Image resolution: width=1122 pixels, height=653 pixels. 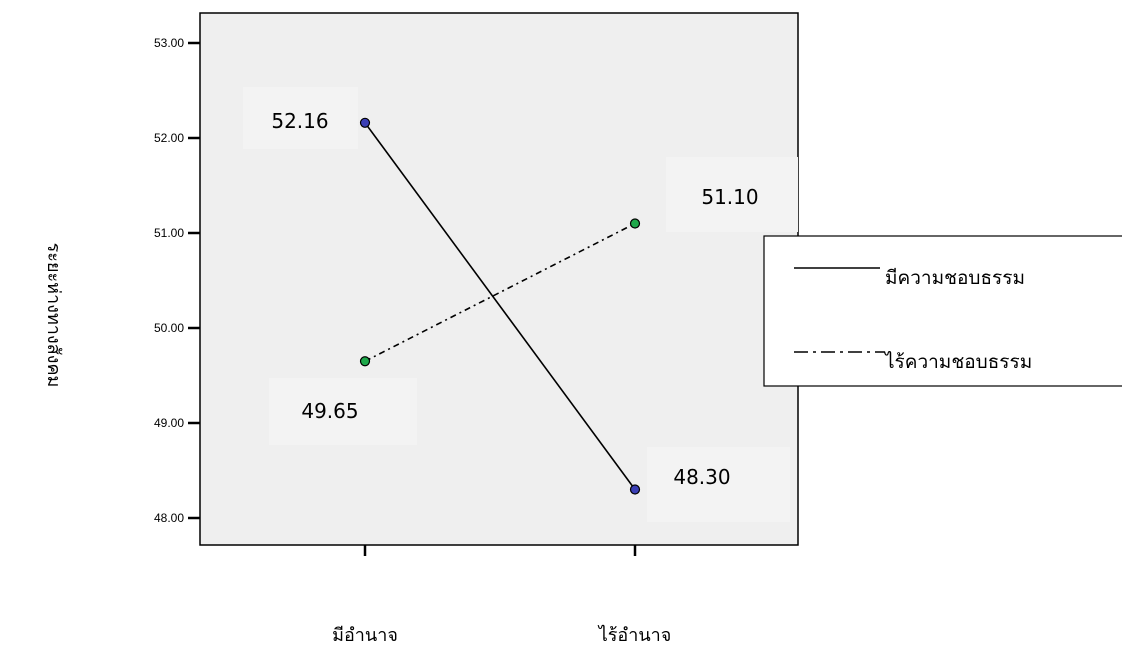 I want to click on y-tick-label: 52.00, so click(x=169, y=138).